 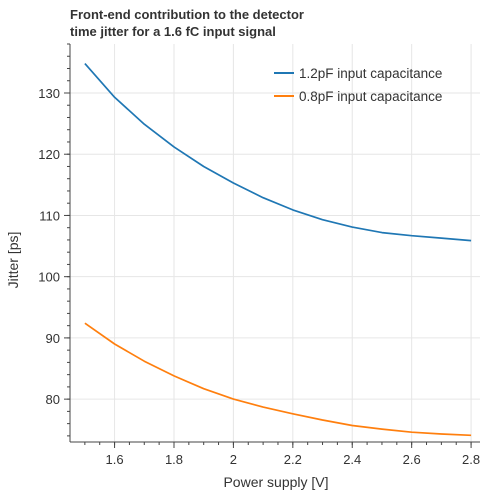 What do you see at coordinates (412, 459) in the screenshot?
I see `x-tick-label: 2.6` at bounding box center [412, 459].